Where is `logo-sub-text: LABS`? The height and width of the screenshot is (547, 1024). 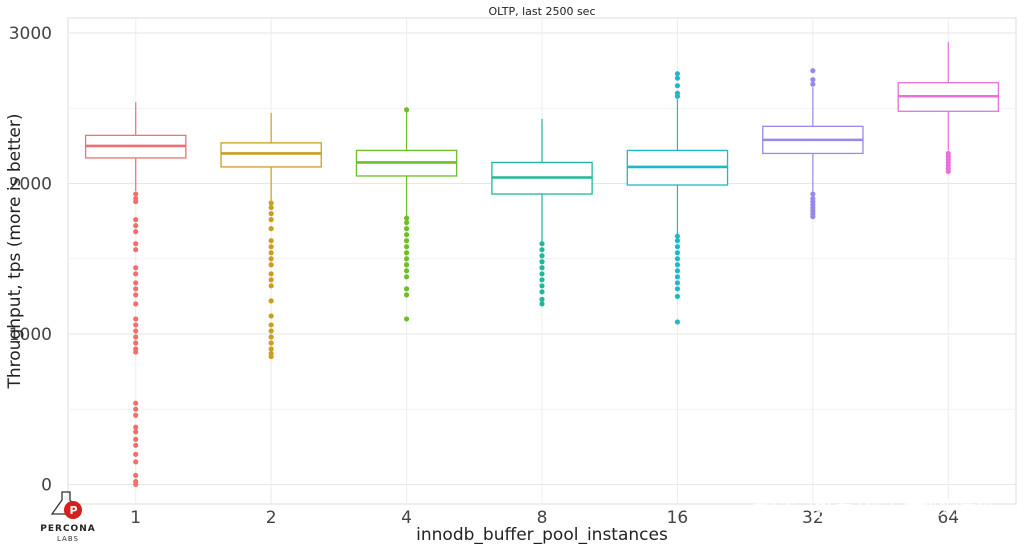
logo-sub-text: LABS is located at coordinates (68, 539).